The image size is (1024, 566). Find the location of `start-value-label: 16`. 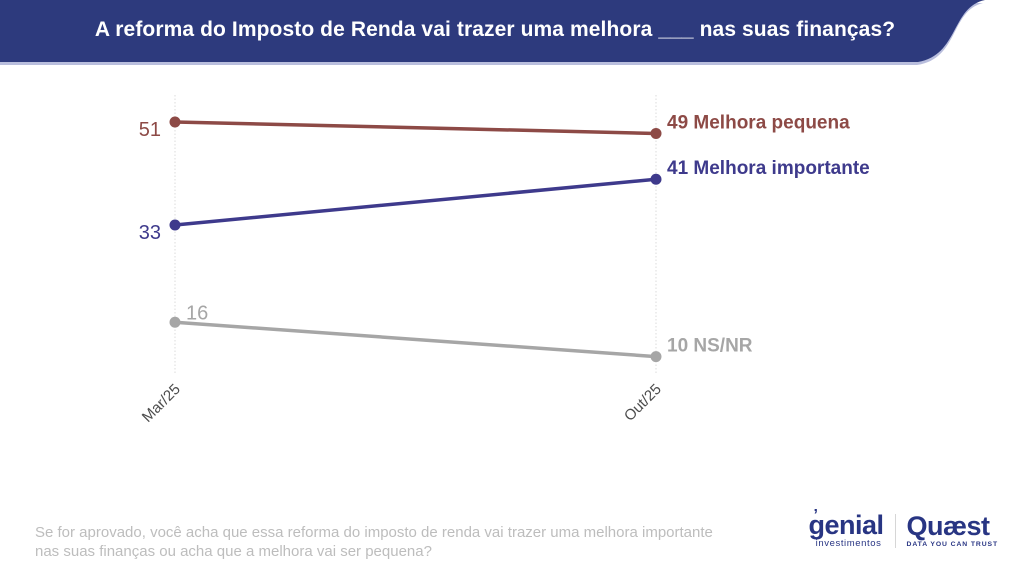

start-value-label: 16 is located at coordinates (197, 313).